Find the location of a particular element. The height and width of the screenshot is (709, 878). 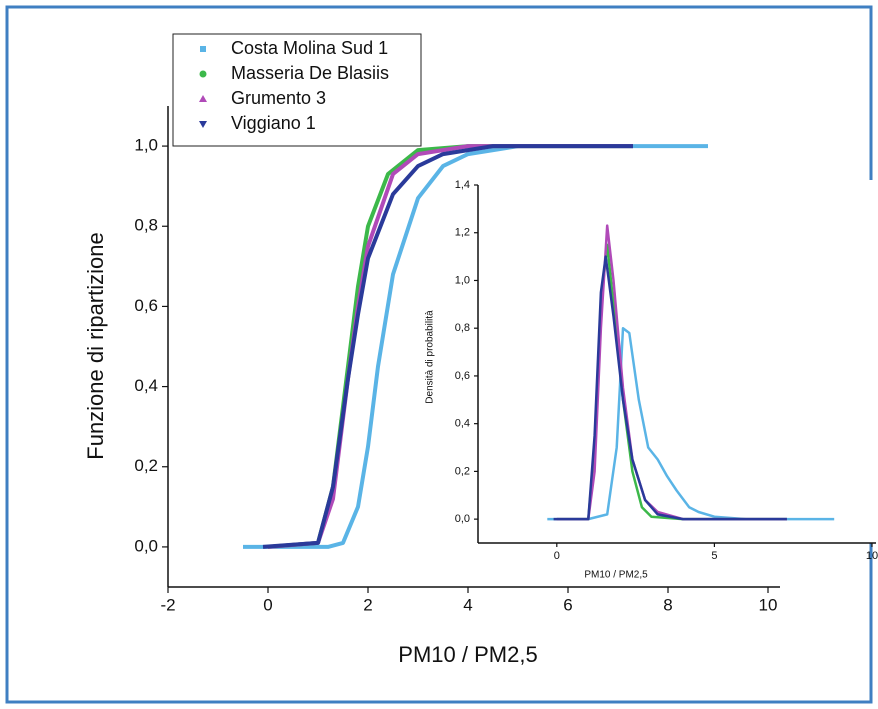

x-tick-label: 2 is located at coordinates (367, 604).